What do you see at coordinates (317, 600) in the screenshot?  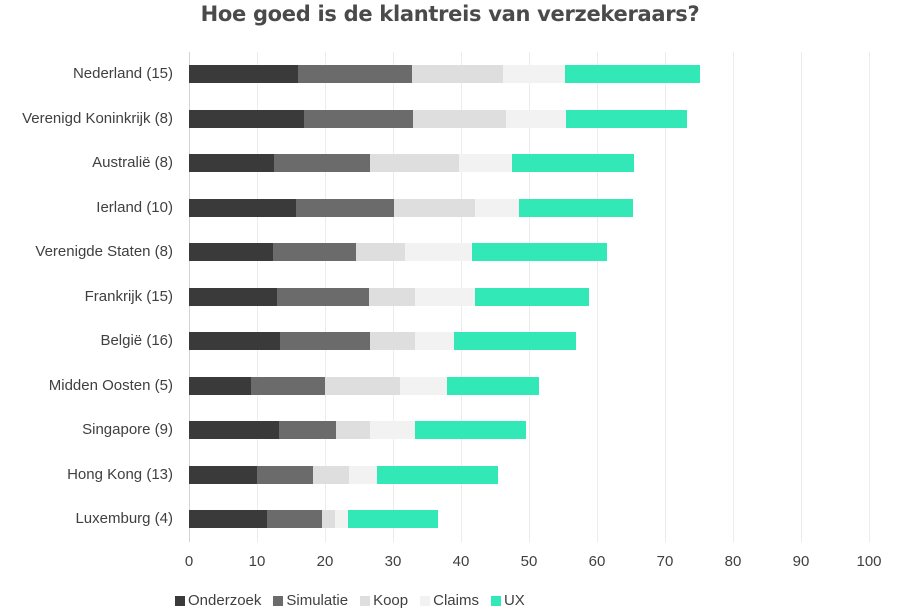 I see `legend-label: Simulatie` at bounding box center [317, 600].